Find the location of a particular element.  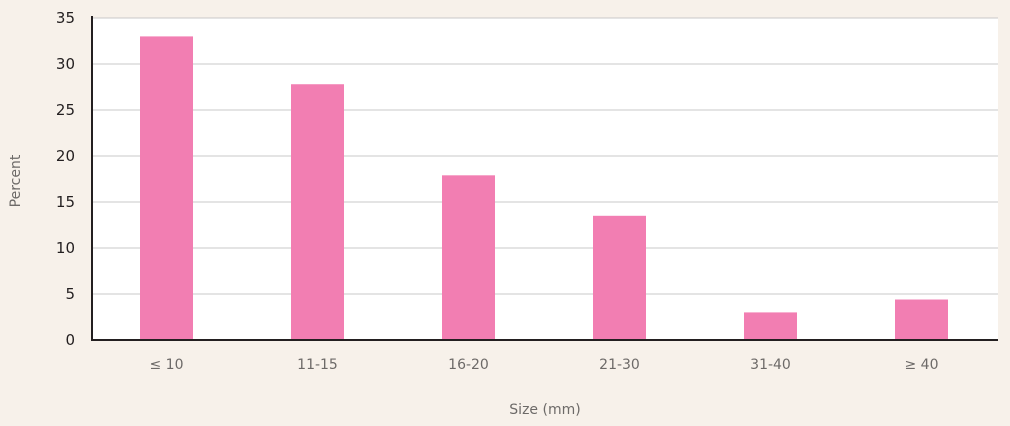

x-tick-label: 31-40 is located at coordinates (770, 365).